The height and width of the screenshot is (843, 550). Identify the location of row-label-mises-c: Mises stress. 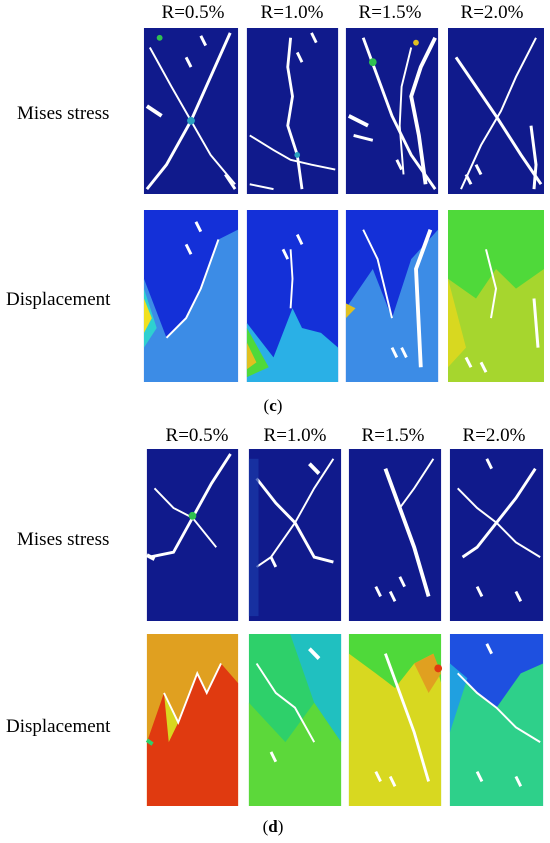
(63, 113).